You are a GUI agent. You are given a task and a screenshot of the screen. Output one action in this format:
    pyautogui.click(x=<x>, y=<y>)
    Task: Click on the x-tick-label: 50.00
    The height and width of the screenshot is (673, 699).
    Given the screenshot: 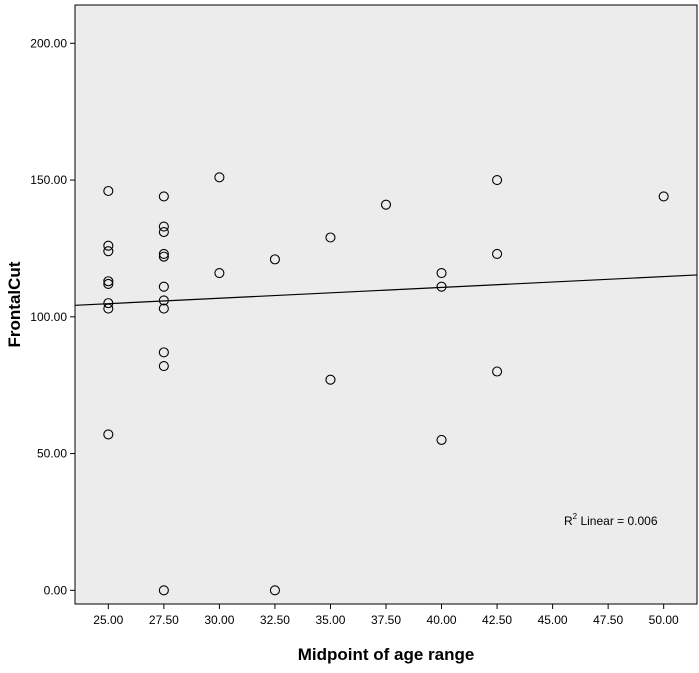 What is the action you would take?
    pyautogui.click(x=664, y=620)
    